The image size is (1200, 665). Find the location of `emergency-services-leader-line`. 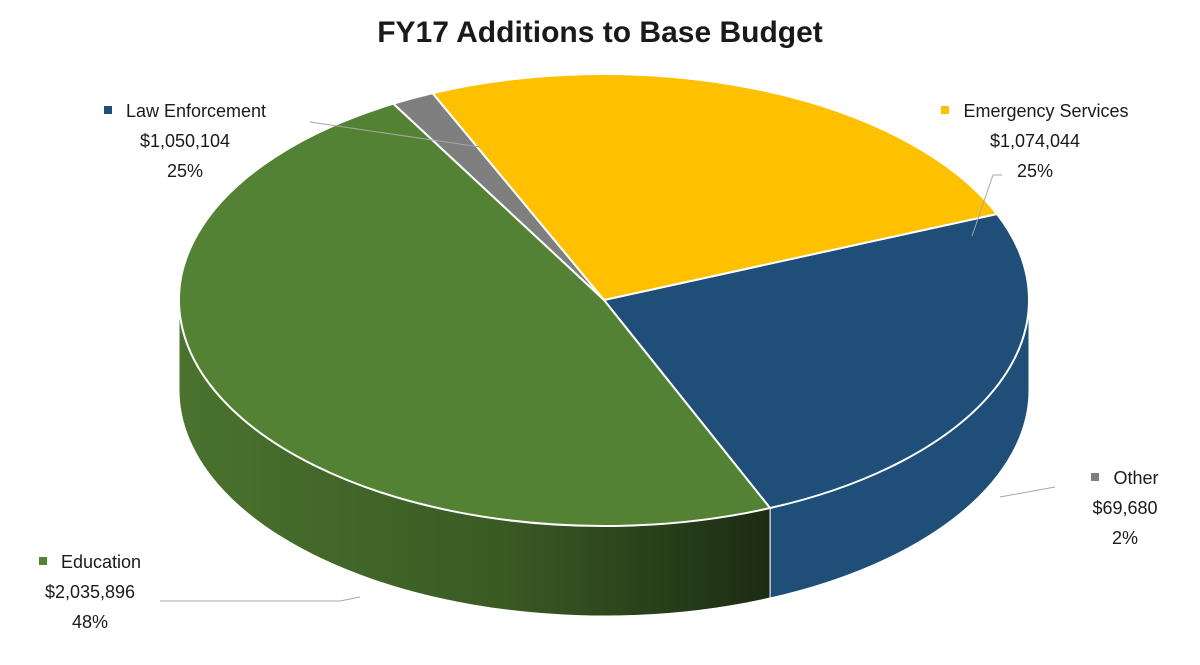

emergency-services-leader-line is located at coordinates (986, 205).